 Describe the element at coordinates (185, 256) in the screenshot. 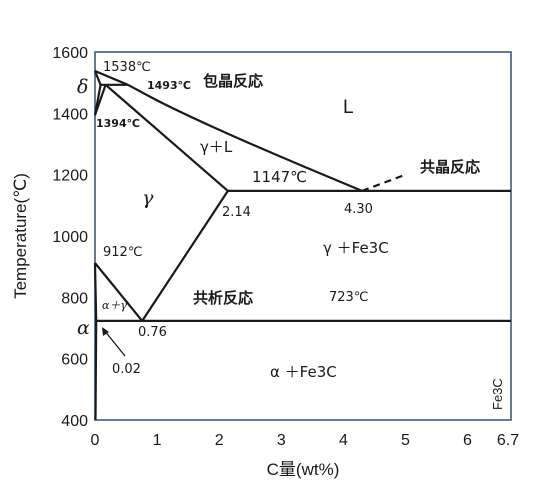

I see `acm-line` at that location.